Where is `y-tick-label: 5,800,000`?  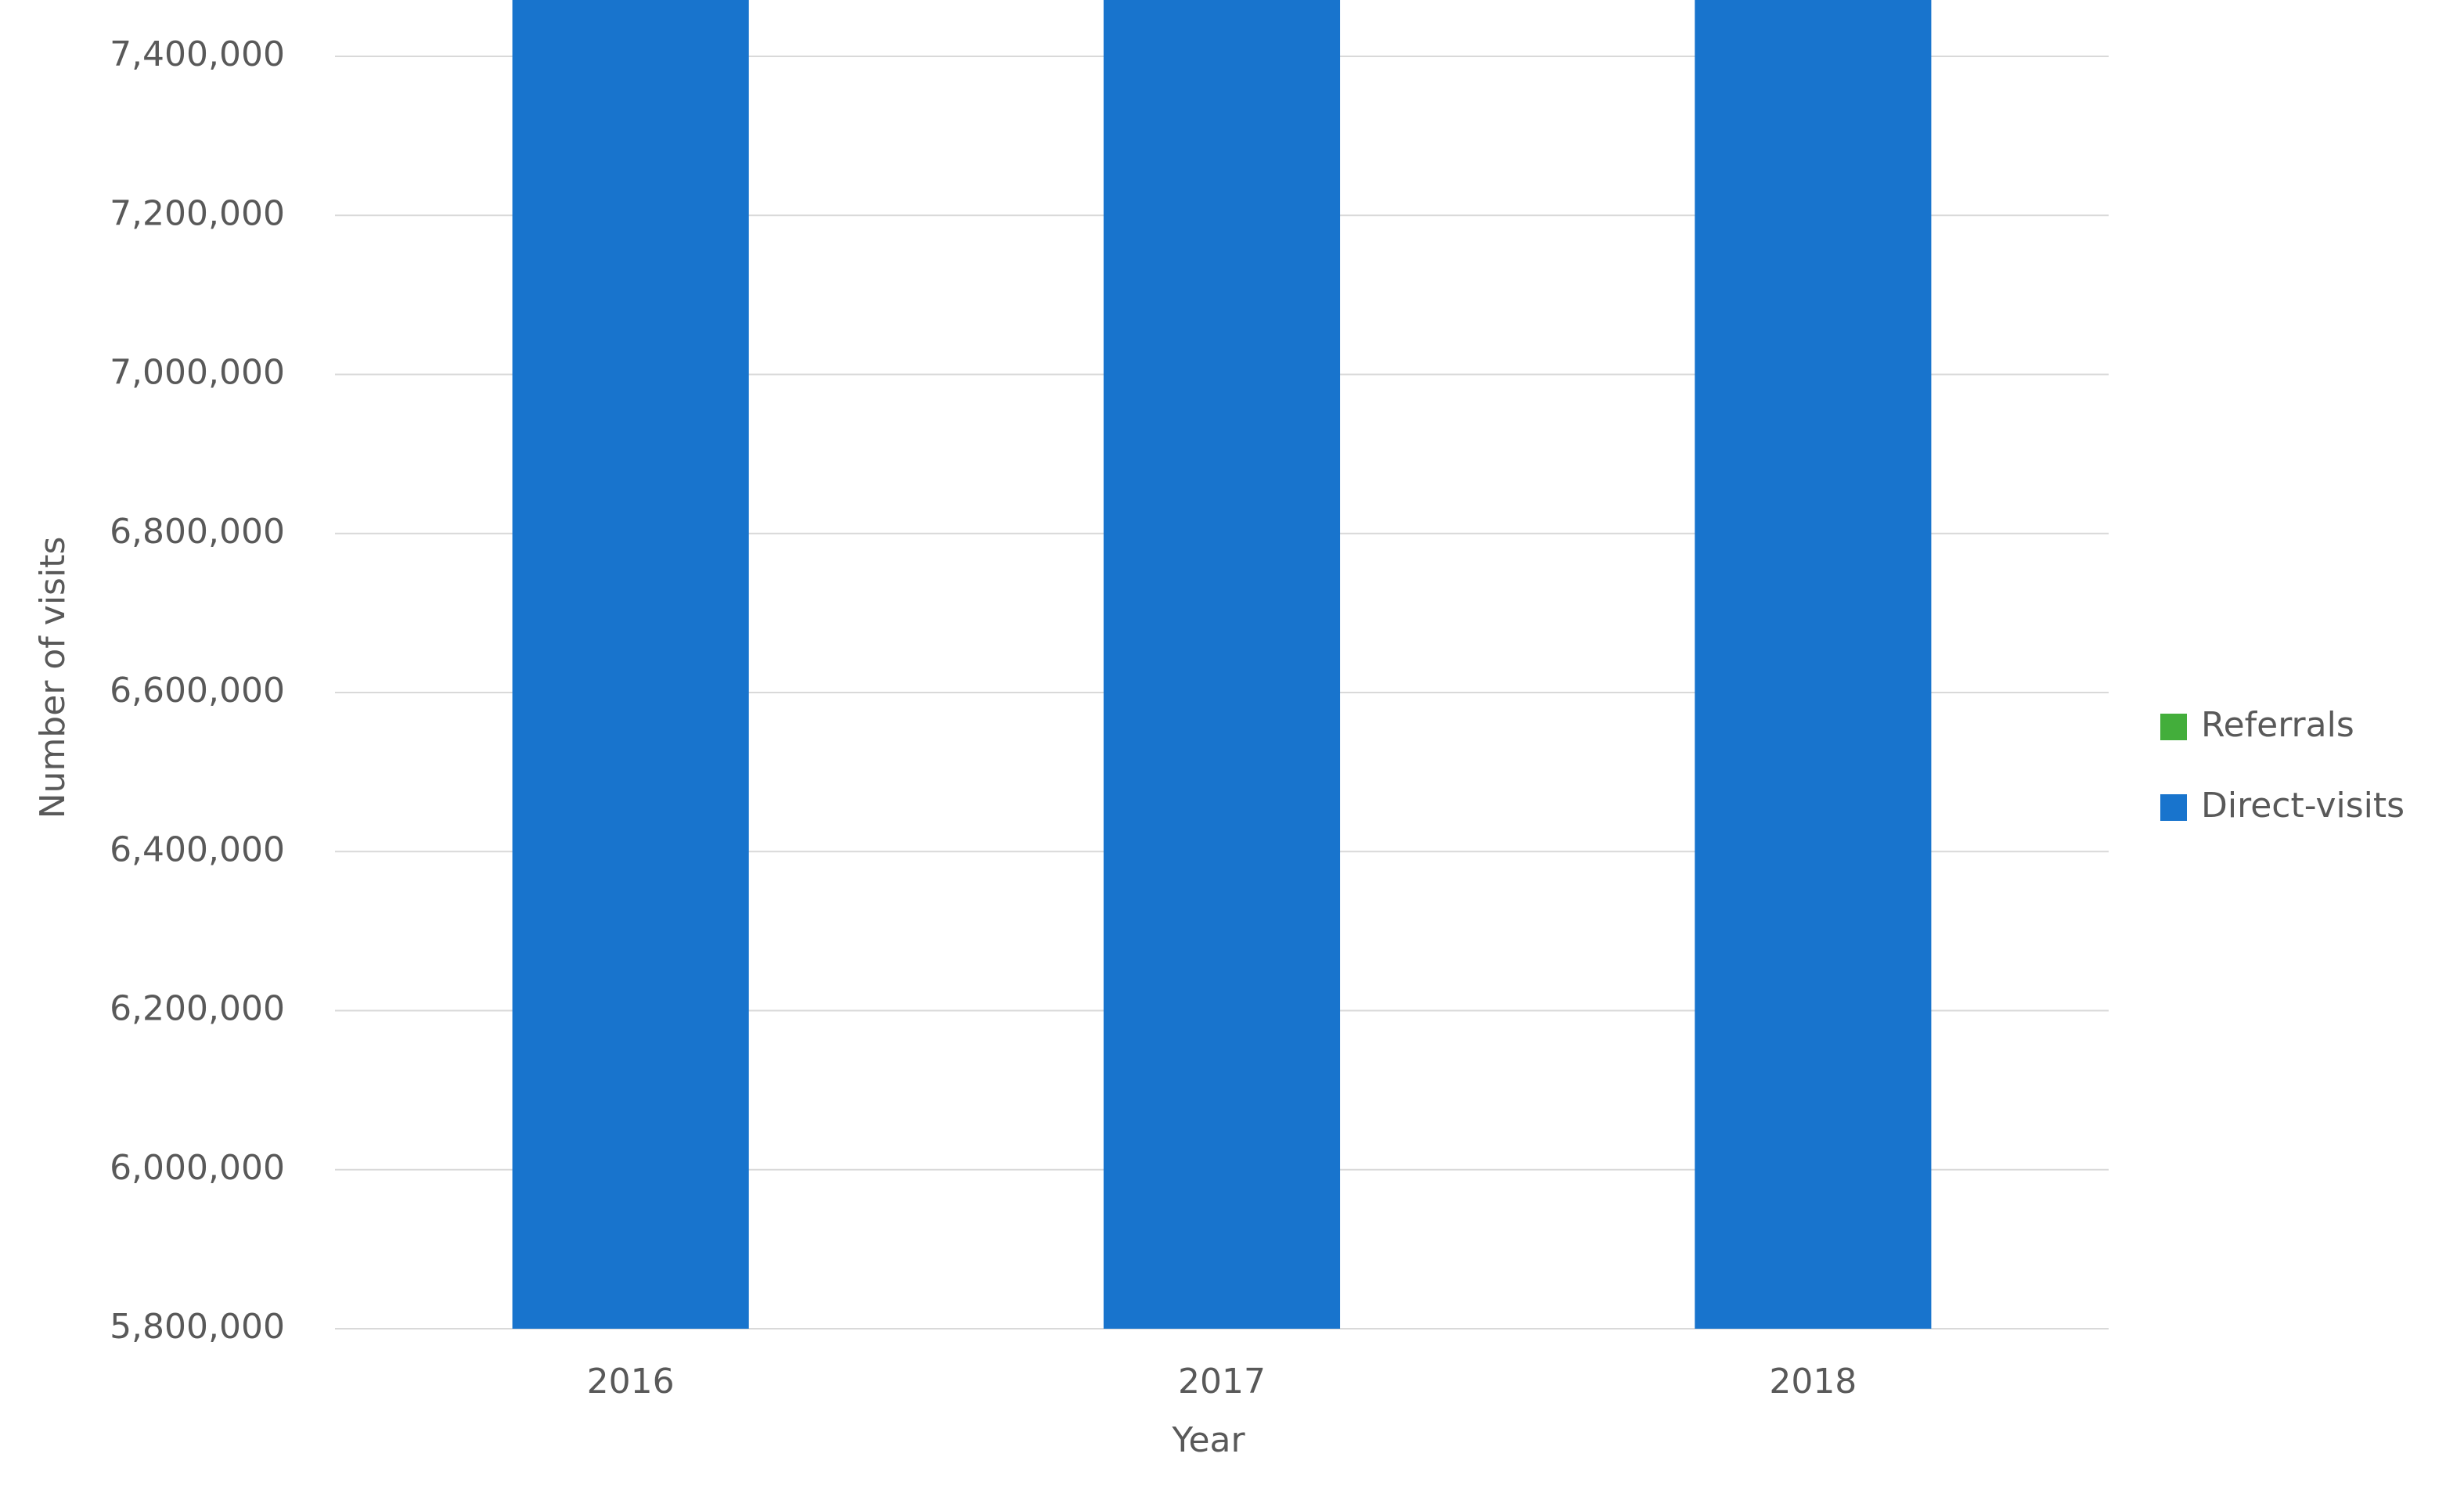
y-tick-label: 5,800,000 is located at coordinates (198, 1327).